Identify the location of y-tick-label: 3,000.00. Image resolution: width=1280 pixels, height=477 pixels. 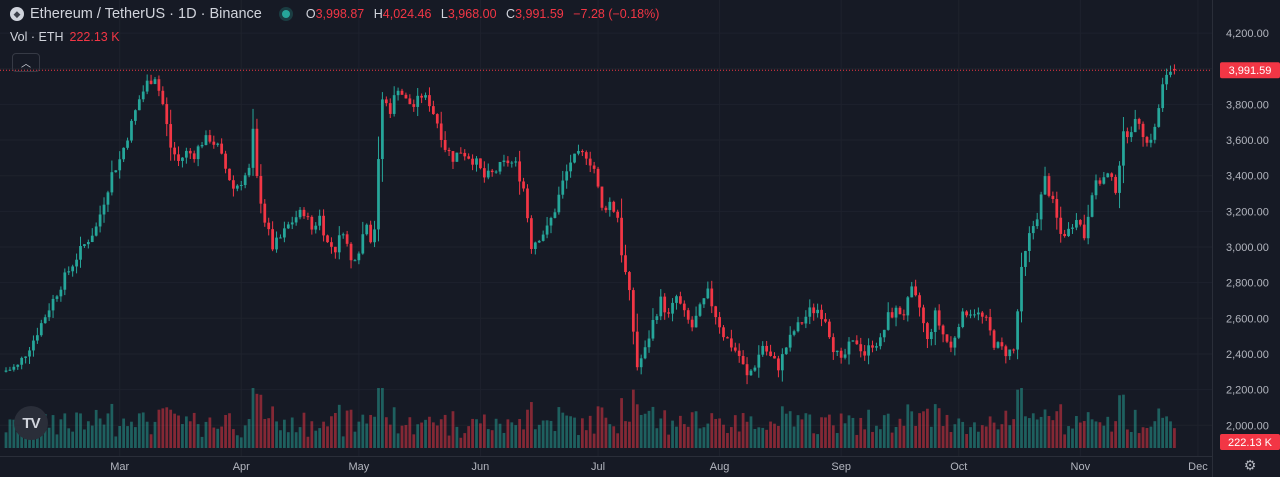
(1247, 248).